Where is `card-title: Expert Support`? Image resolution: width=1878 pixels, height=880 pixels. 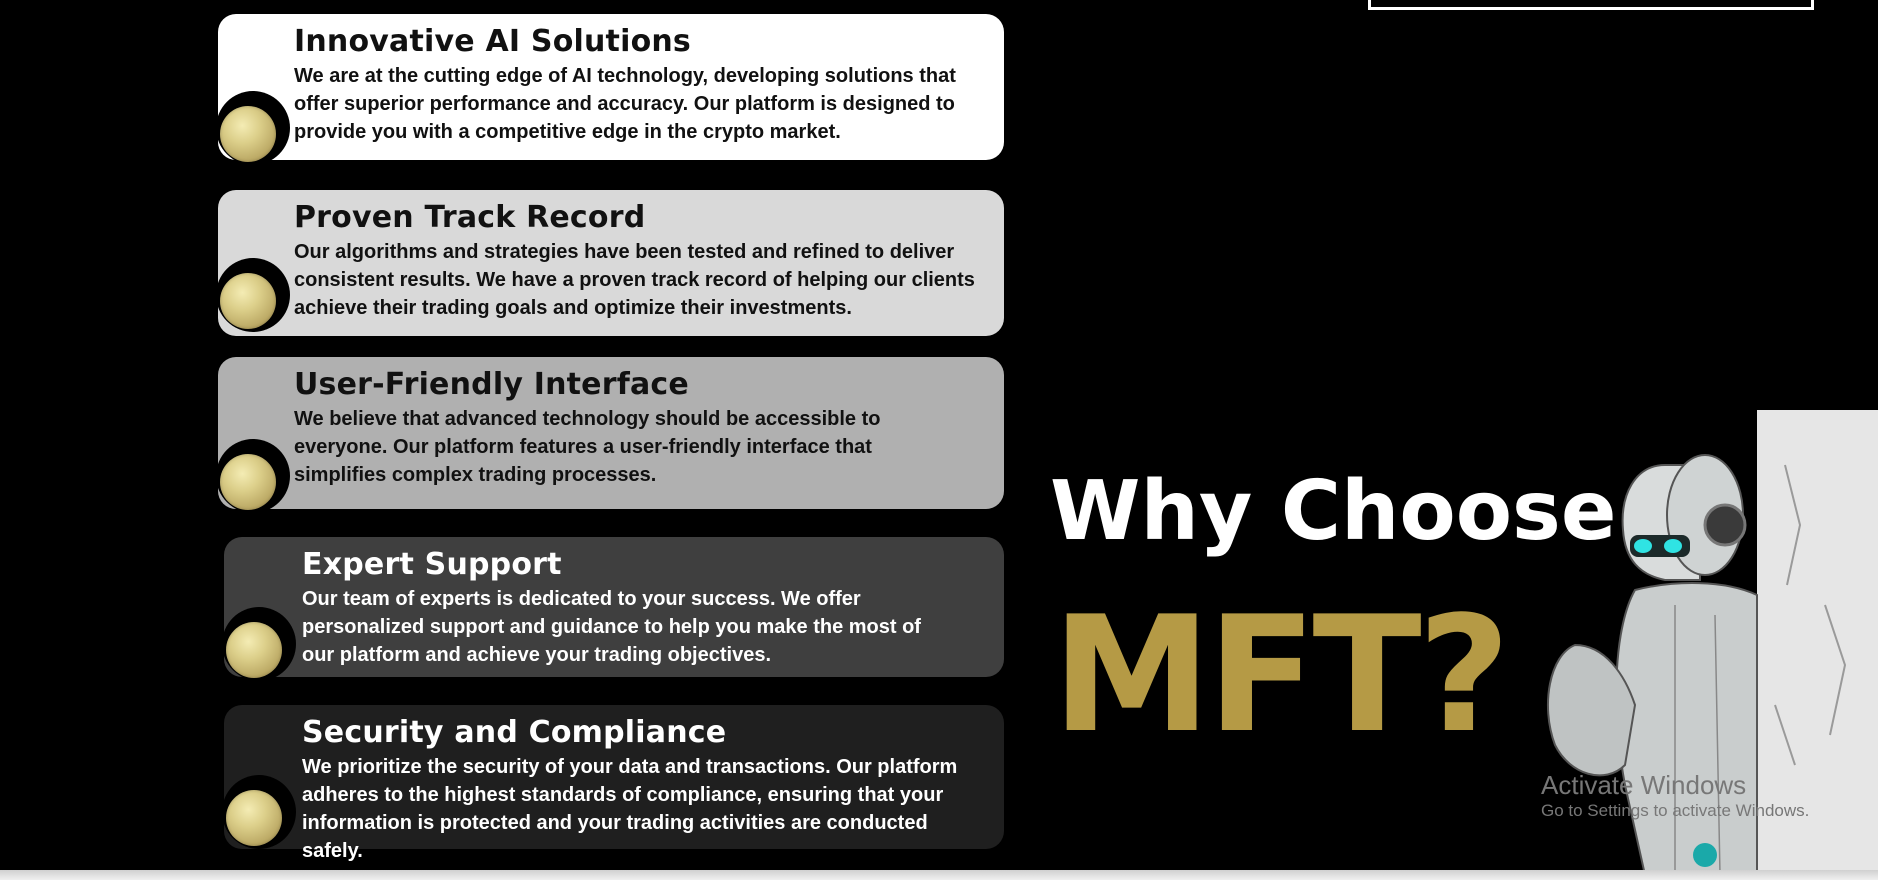 card-title: Expert Support is located at coordinates (432, 564).